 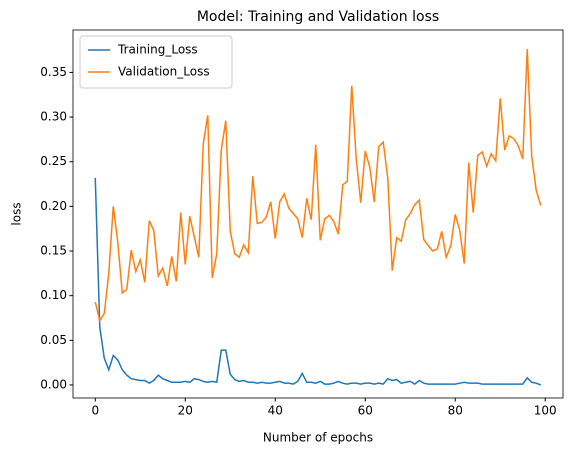 I want to click on legend-box, so click(x=156, y=62).